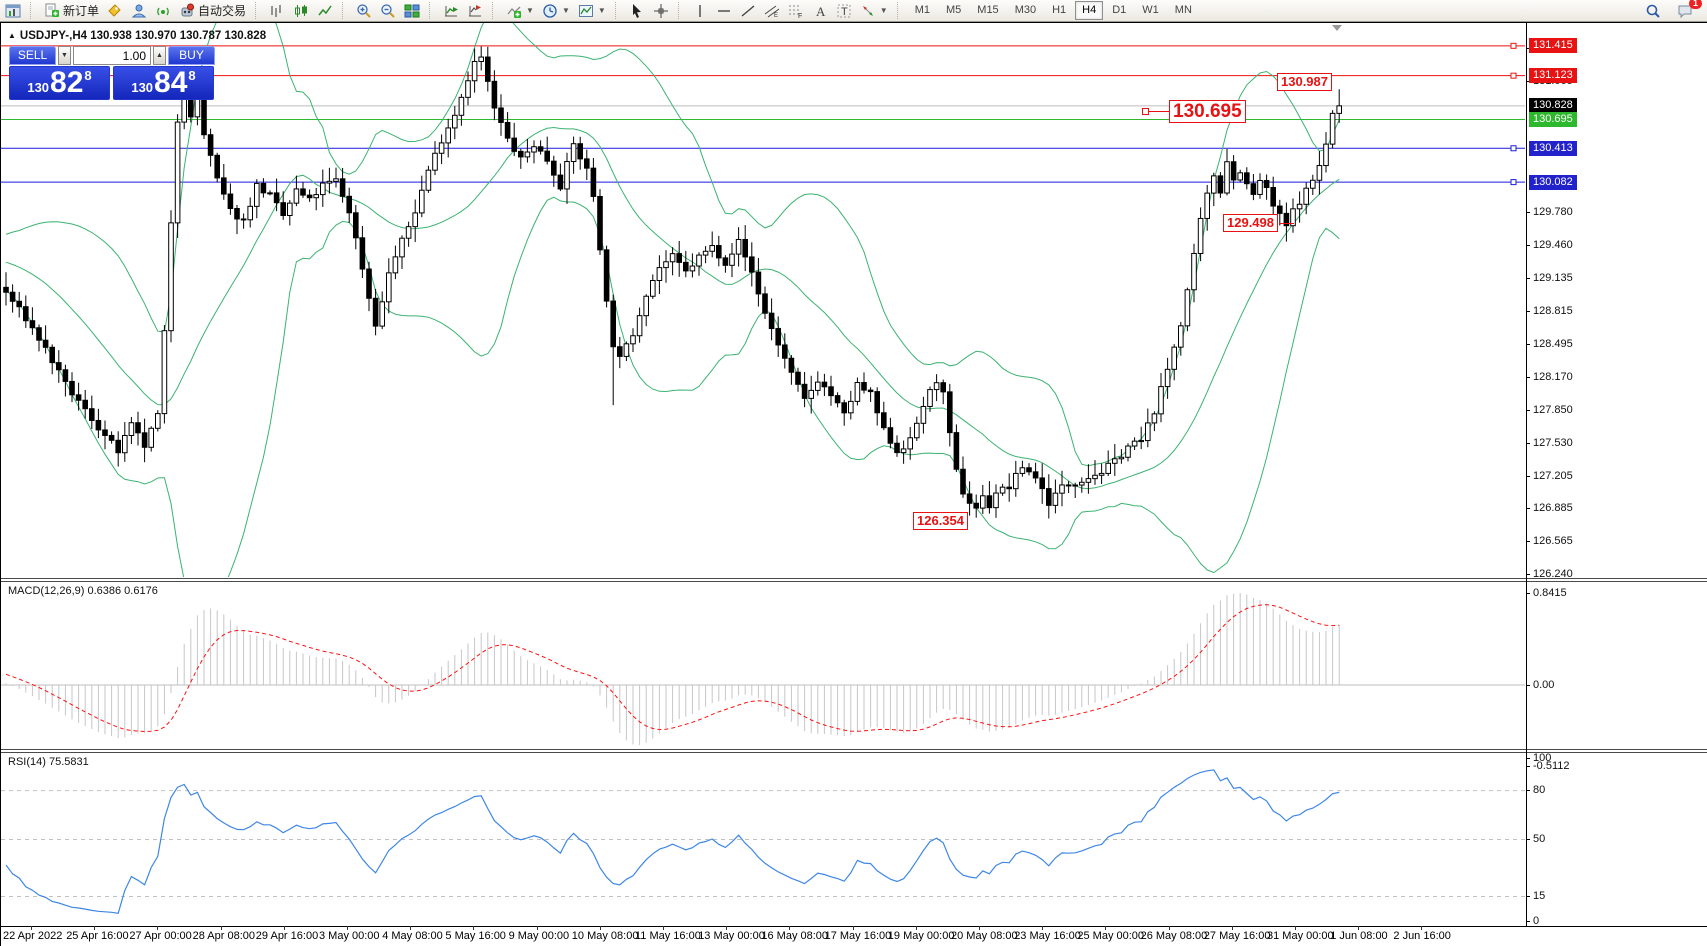 The height and width of the screenshot is (946, 1707). What do you see at coordinates (1145, 111) in the screenshot?
I see `annotation-anchor` at bounding box center [1145, 111].